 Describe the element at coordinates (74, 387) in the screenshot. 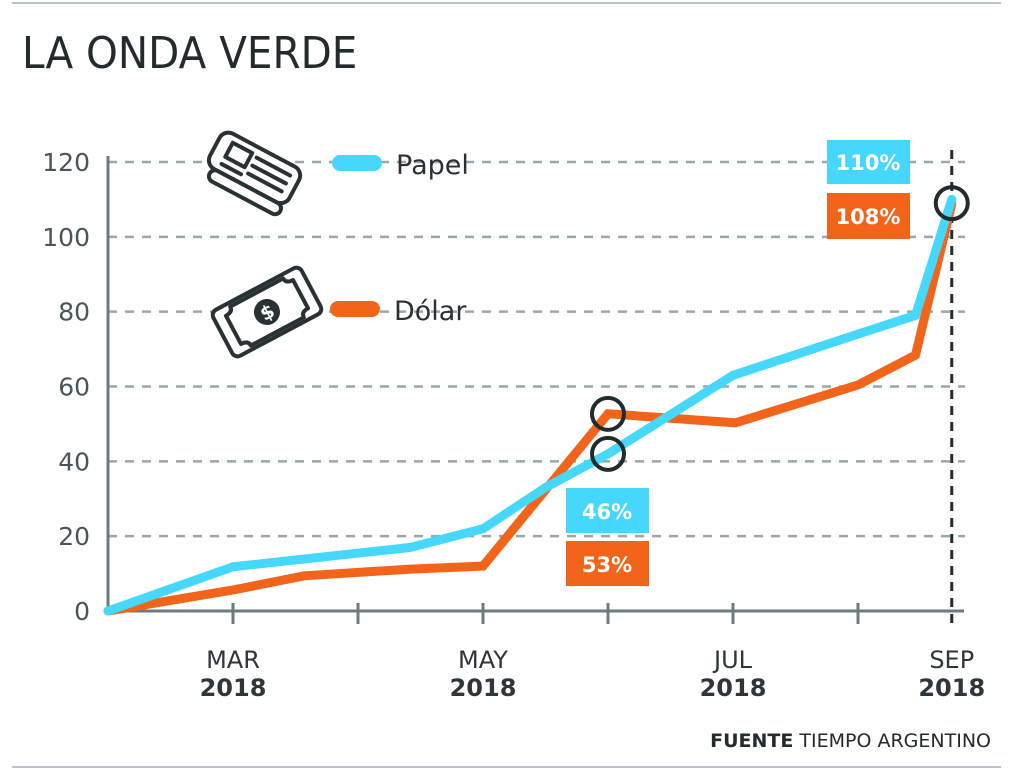

I see `y-tick-label: 60` at that location.